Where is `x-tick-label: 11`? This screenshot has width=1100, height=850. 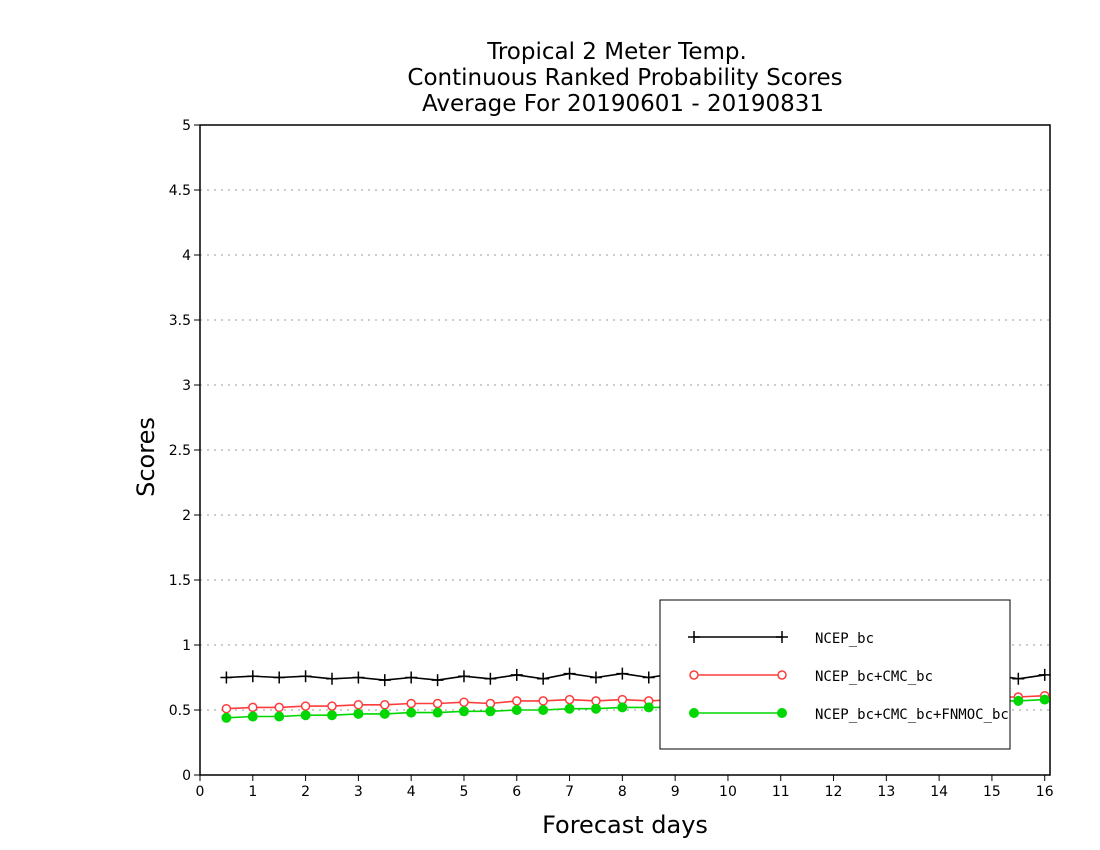
x-tick-label: 11 is located at coordinates (781, 792).